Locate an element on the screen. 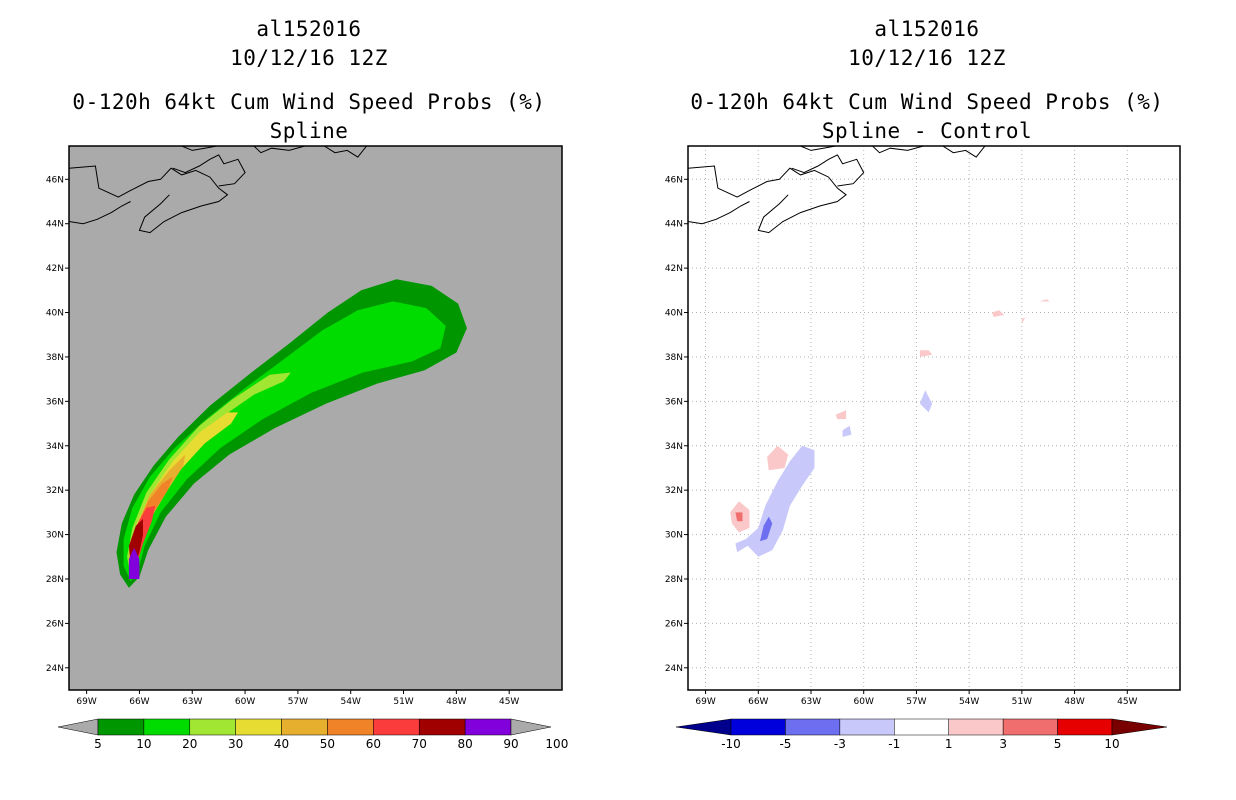 This screenshot has width=1236, height=800. x-tick-label: 69W is located at coordinates (86, 702).